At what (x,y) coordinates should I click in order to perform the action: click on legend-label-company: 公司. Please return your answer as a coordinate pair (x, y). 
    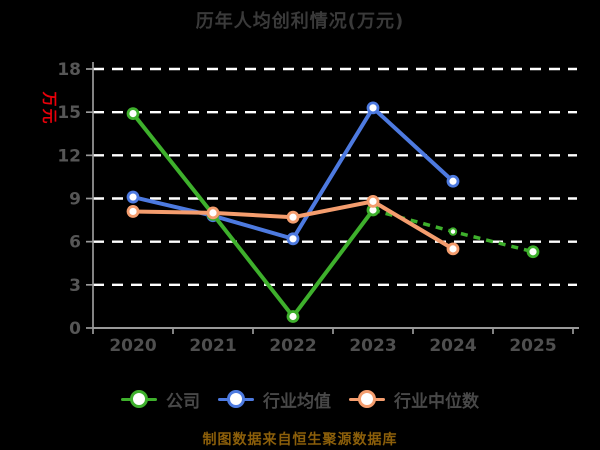
    Looking at the image, I should click on (183, 401).